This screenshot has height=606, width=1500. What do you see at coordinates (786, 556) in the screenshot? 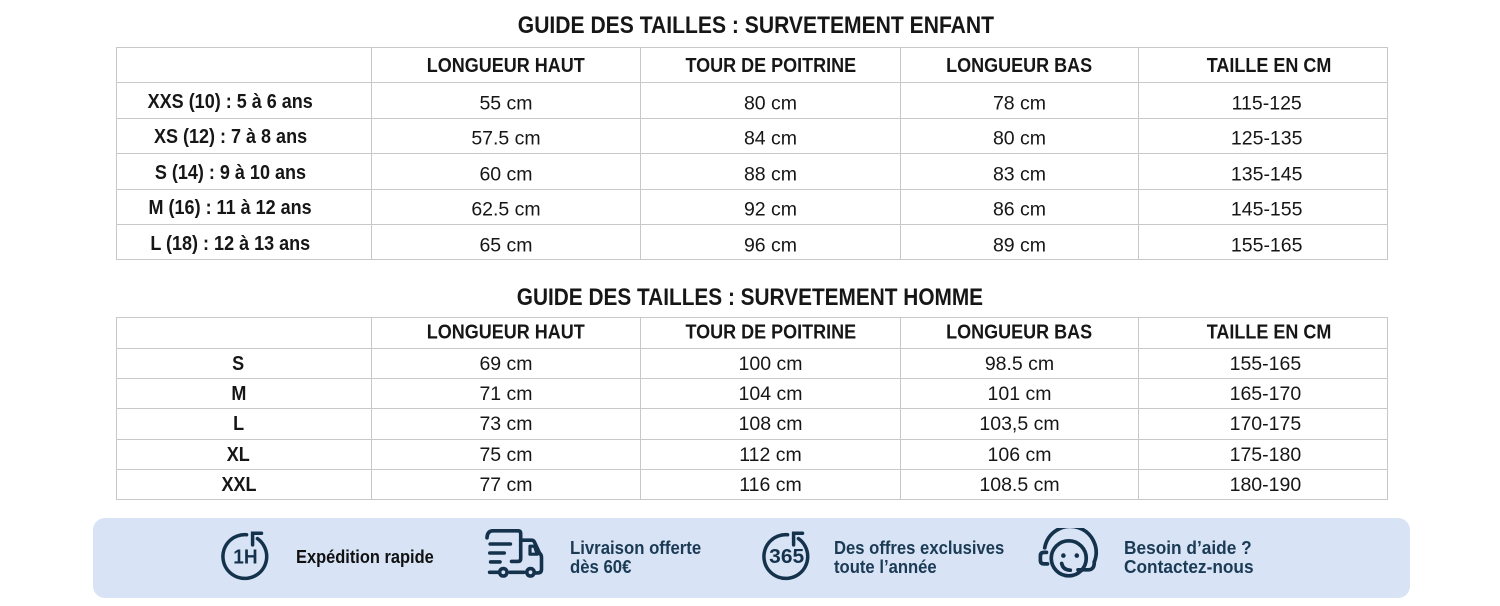
I see `svg-text: 365` at bounding box center [786, 556].